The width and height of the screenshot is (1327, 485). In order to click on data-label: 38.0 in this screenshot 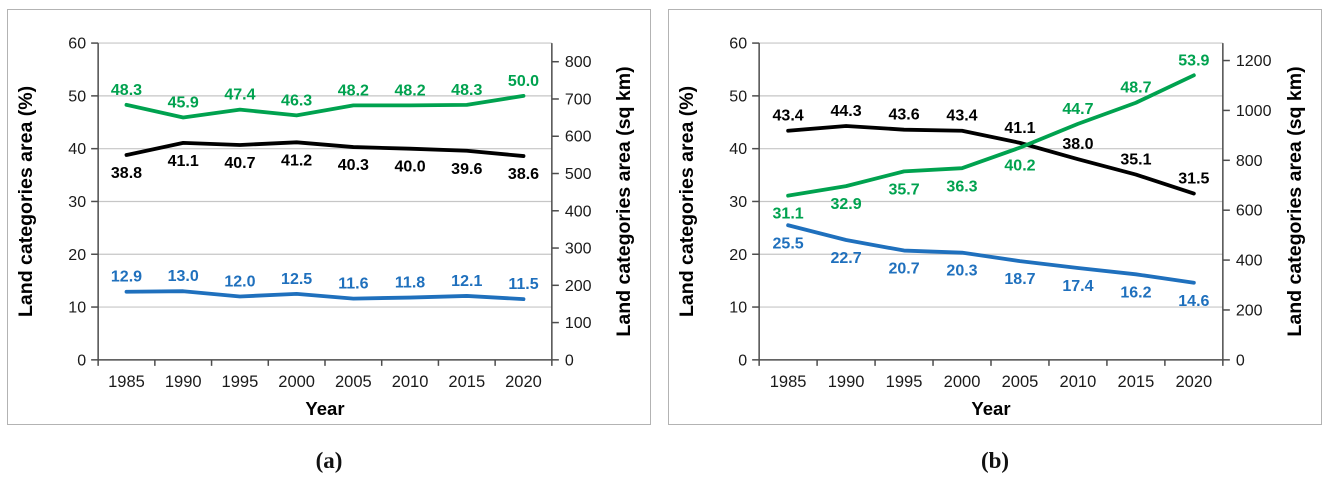, I will do `click(1077, 144)`.